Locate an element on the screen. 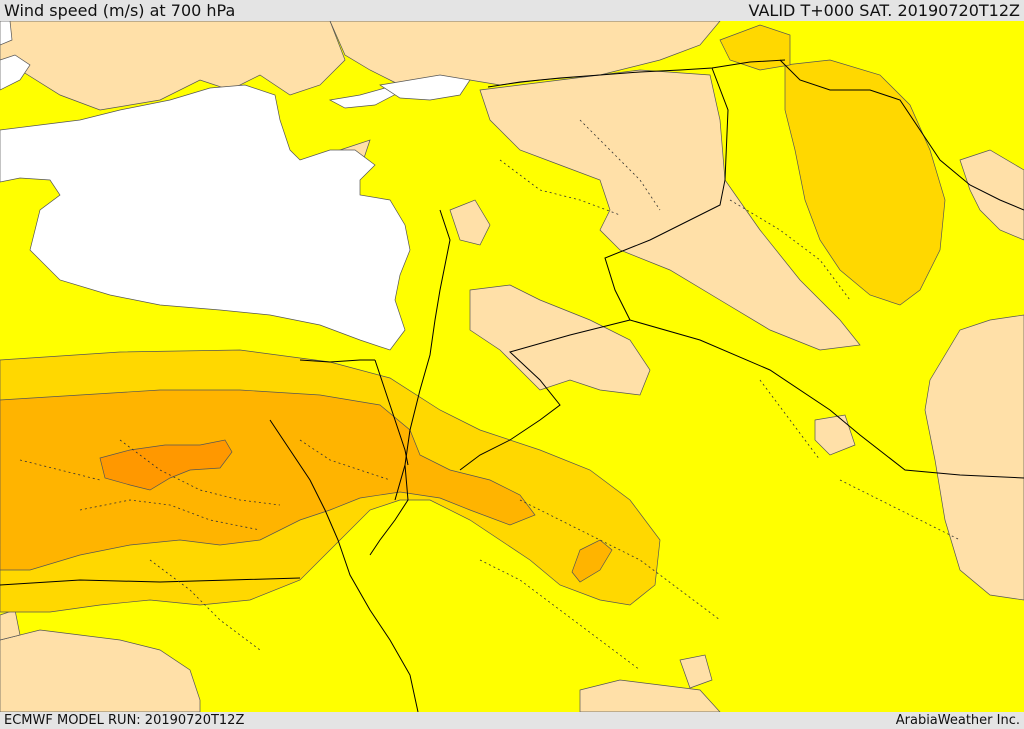  low-wind-lebanon is located at coordinates (470, 222).